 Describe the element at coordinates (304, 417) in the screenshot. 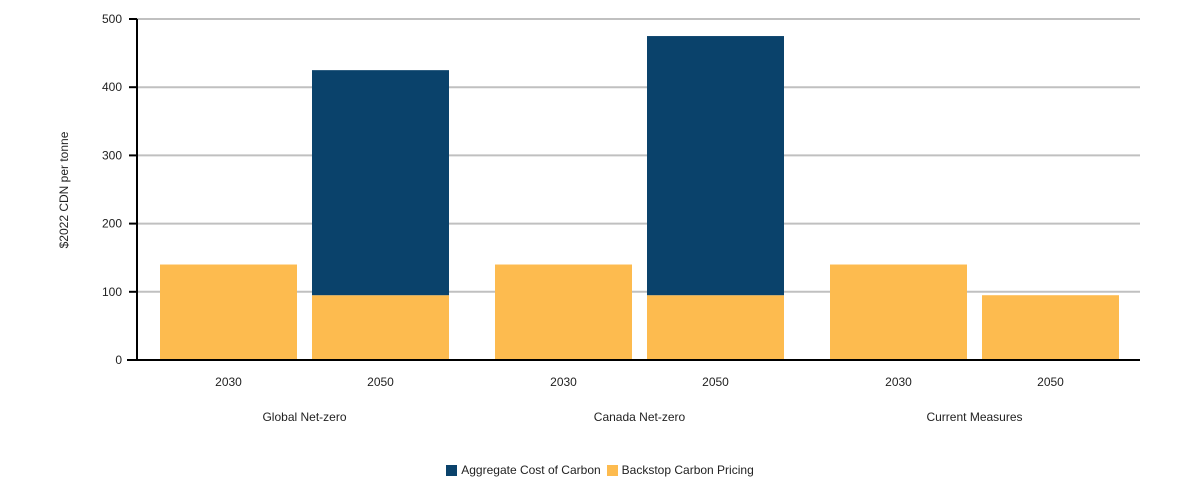

I see `group-label: Global Net-zero` at that location.